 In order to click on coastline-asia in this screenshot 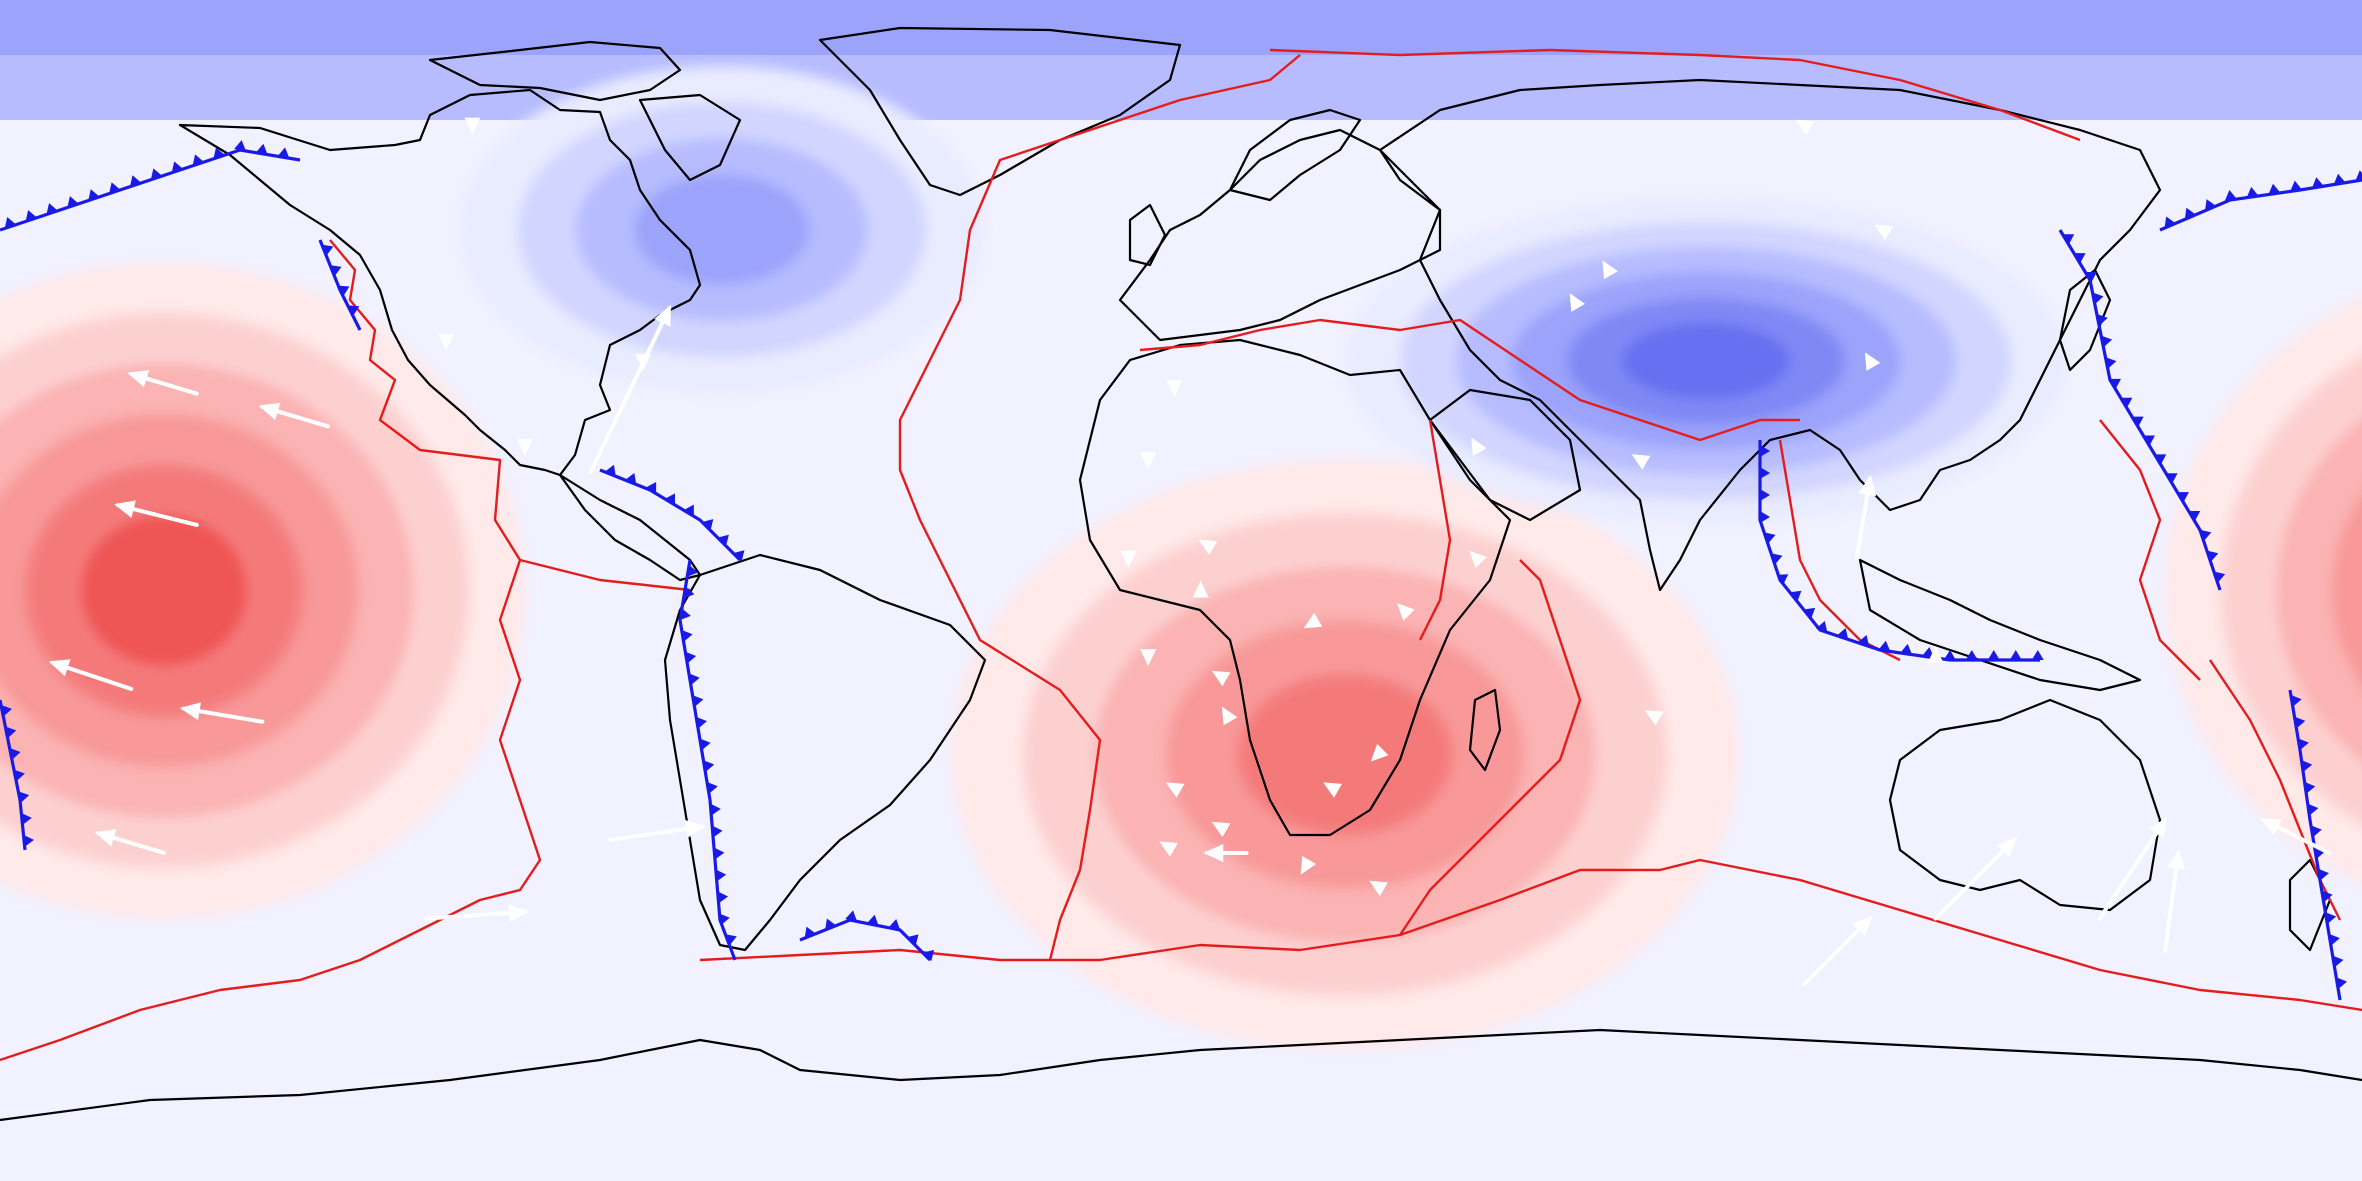, I will do `click(1770, 335)`.